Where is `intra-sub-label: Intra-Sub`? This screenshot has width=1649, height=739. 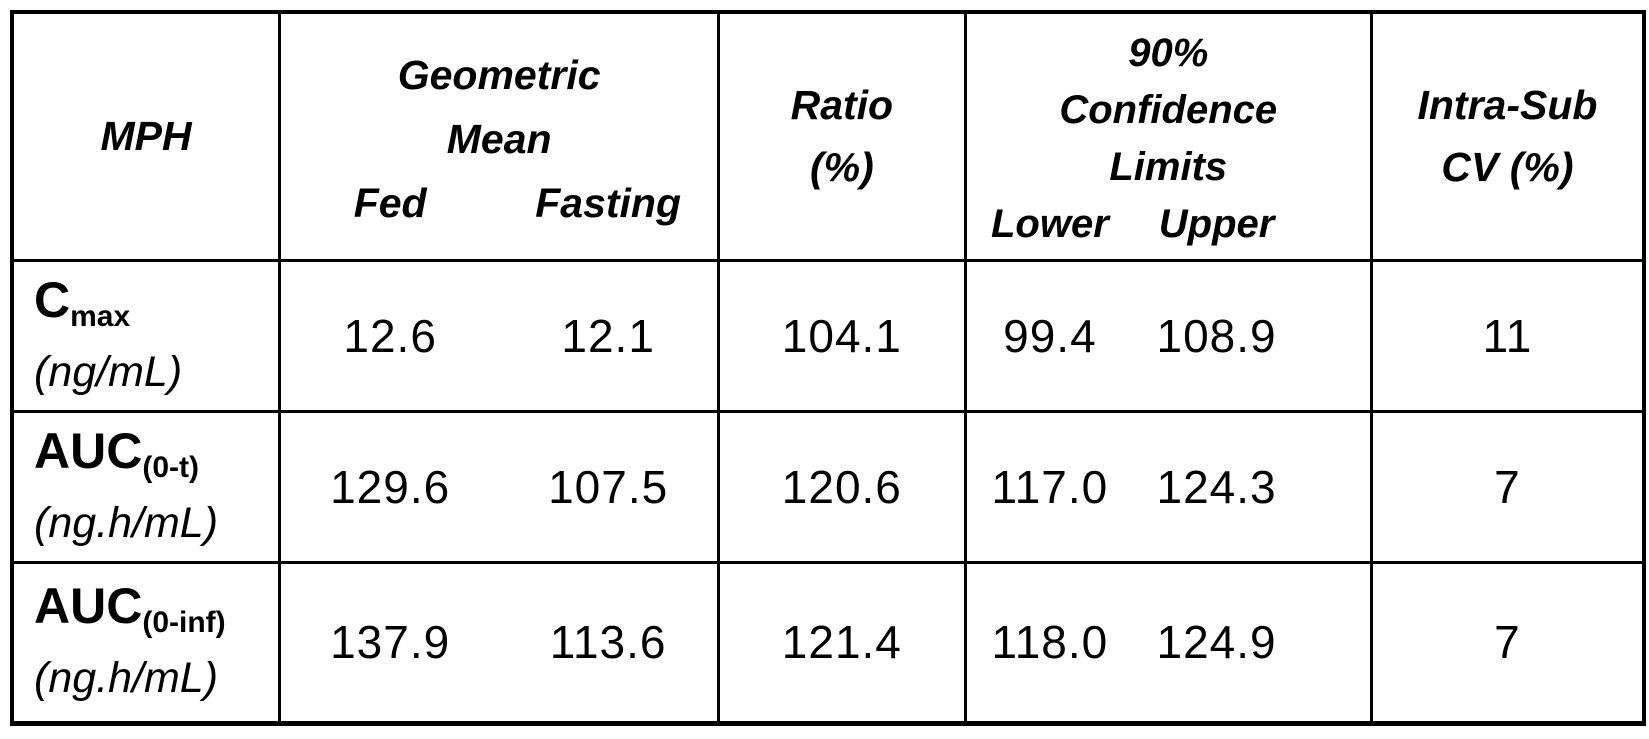 intra-sub-label: Intra-Sub is located at coordinates (1507, 105).